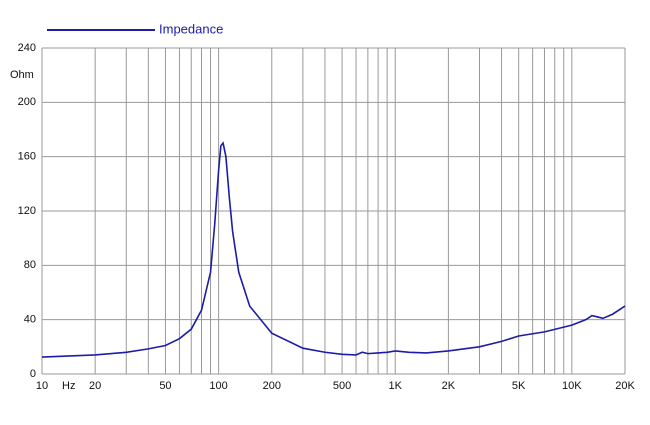  I want to click on x-tick-label: 10, so click(42, 386).